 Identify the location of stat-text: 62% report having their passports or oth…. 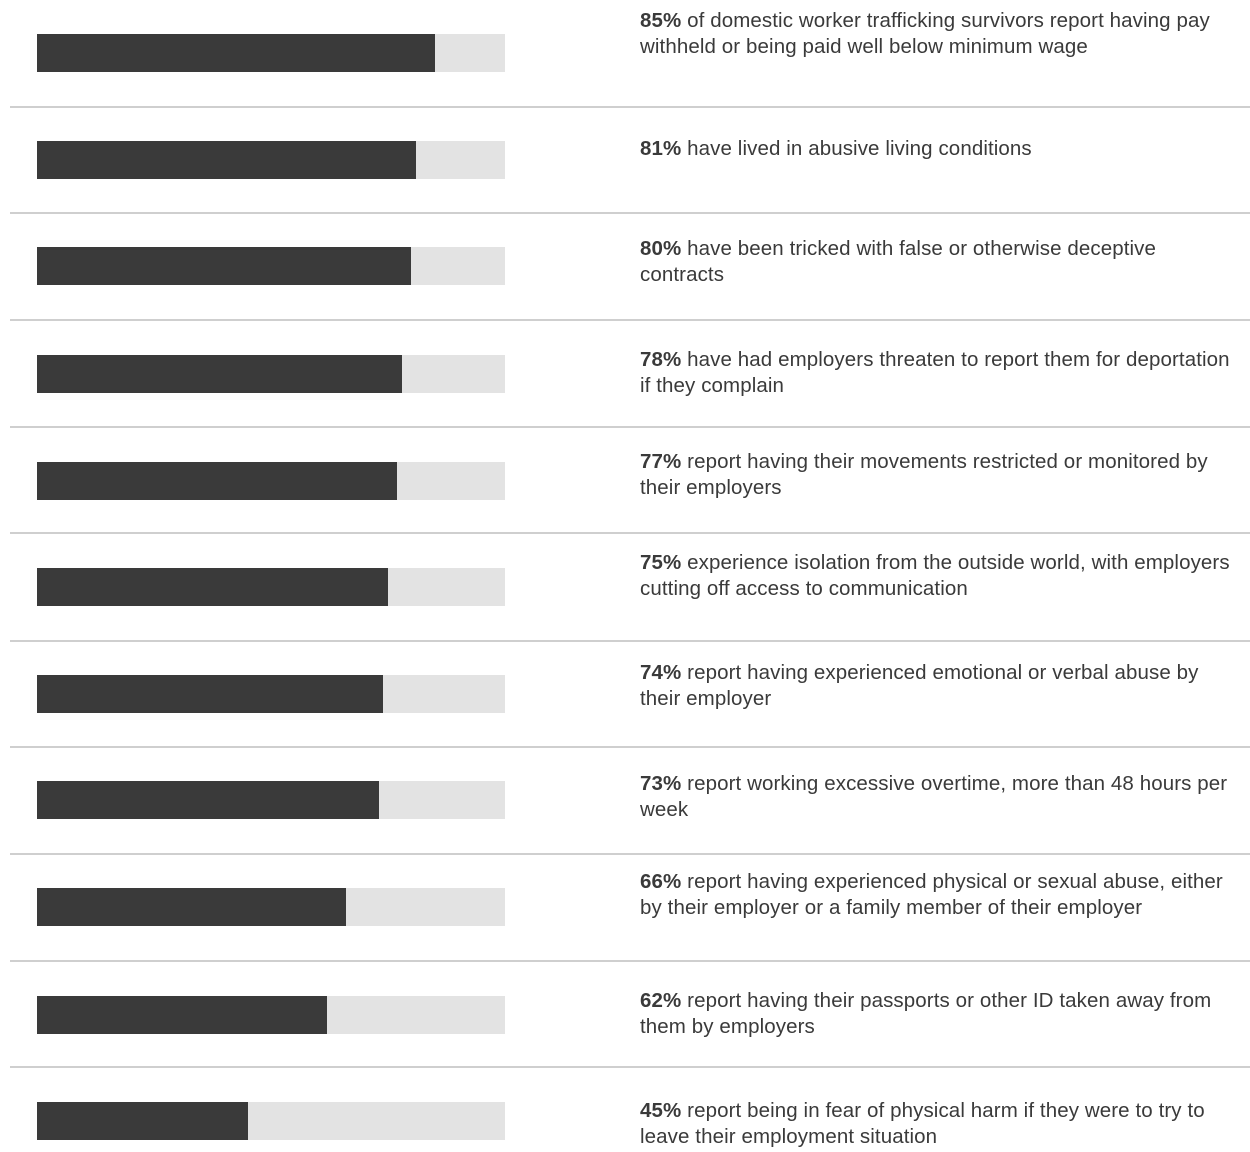
(935, 1014).